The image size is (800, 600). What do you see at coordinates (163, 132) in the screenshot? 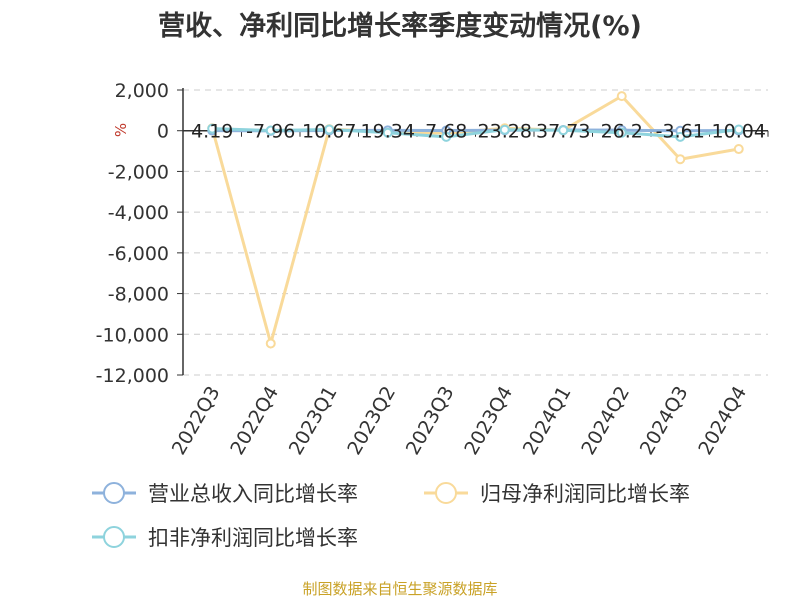
I see `y-tick-label: 0` at bounding box center [163, 132].